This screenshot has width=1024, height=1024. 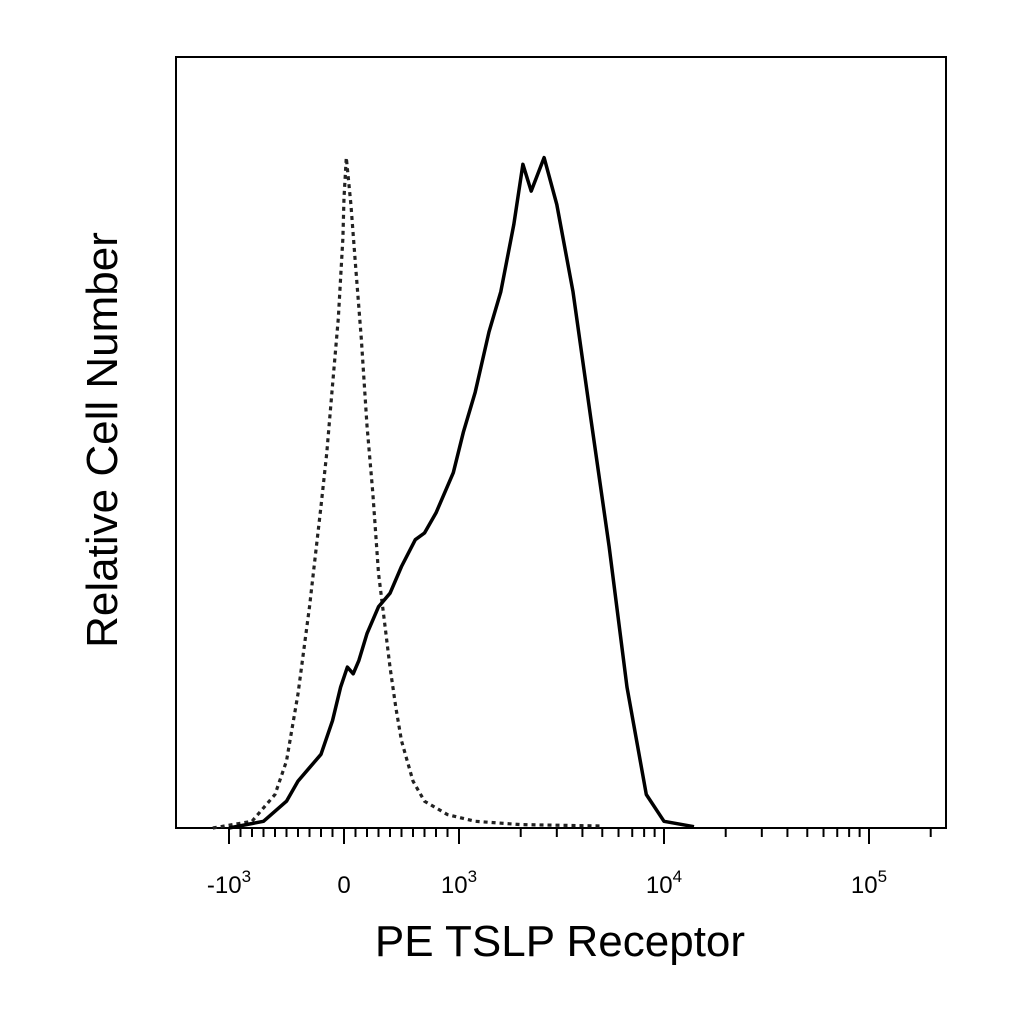 I want to click on x-tick-label: 10⁵, so click(x=869, y=883).